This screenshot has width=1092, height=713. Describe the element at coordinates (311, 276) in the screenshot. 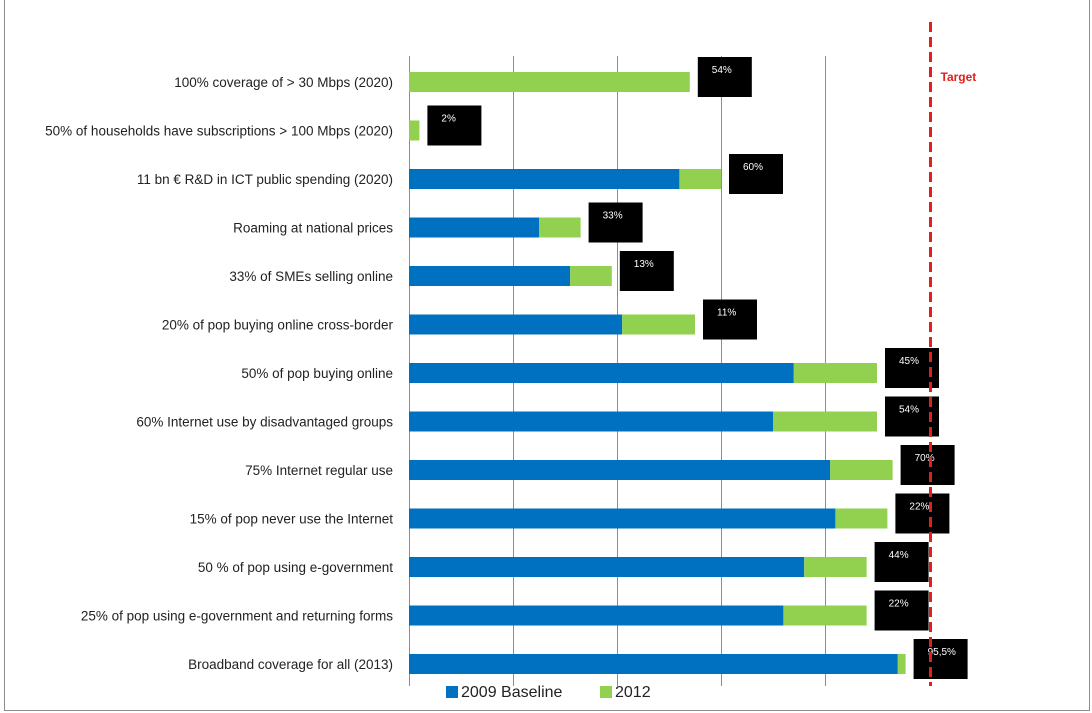

I see `category-label: 33% of SMEs selling online` at that location.